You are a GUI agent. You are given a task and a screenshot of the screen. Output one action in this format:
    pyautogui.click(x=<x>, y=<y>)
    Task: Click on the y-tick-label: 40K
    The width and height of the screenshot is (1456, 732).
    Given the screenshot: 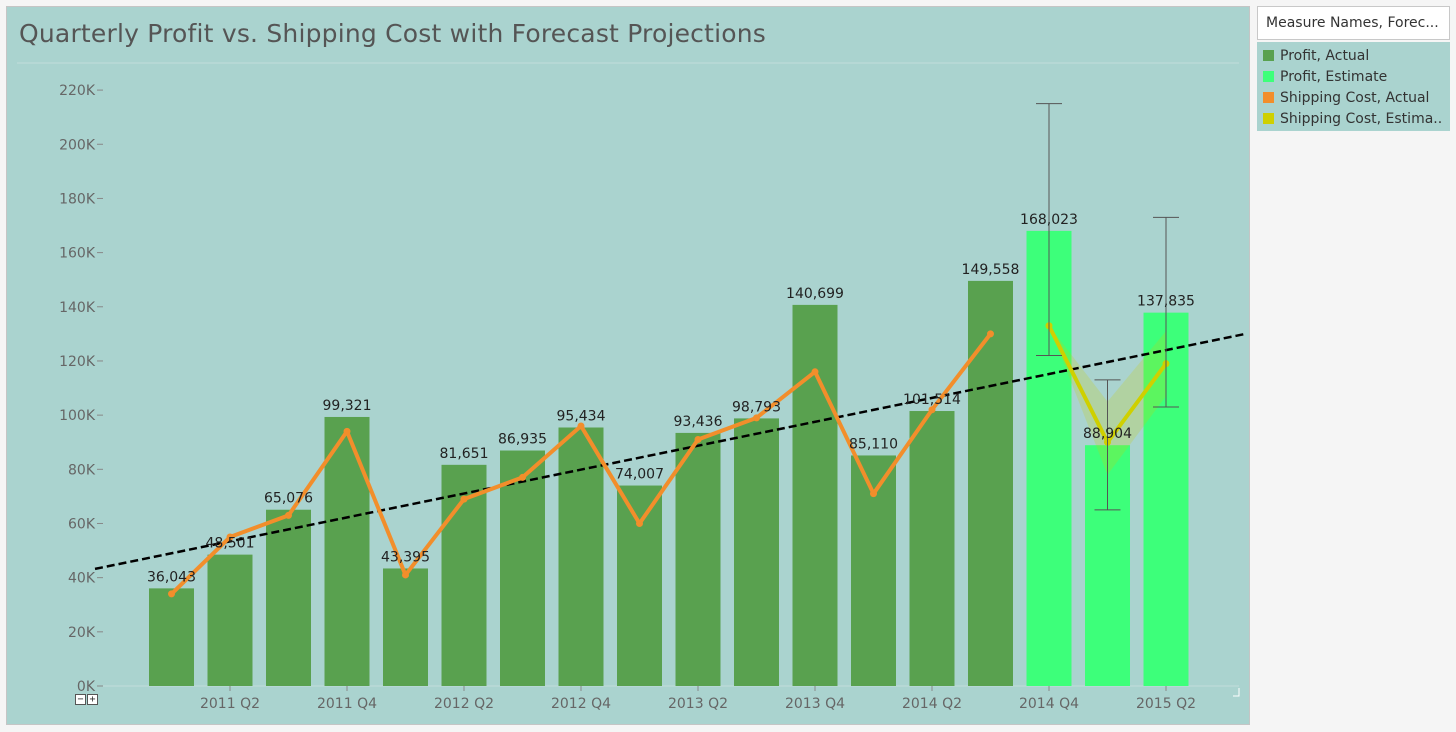 What is the action you would take?
    pyautogui.click(x=82, y=579)
    